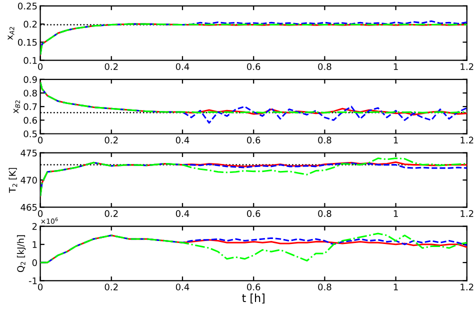 Image resolution: width=474 pixels, height=332 pixels. What do you see at coordinates (34, 244) in the screenshot?
I see `y-tick-label: 1` at bounding box center [34, 244].